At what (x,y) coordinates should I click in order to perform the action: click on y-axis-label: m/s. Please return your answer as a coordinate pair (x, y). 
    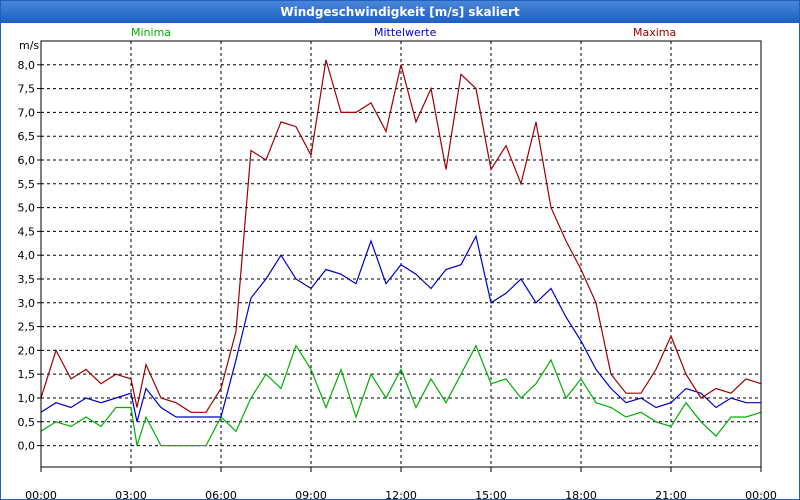
    Looking at the image, I should click on (29, 45).